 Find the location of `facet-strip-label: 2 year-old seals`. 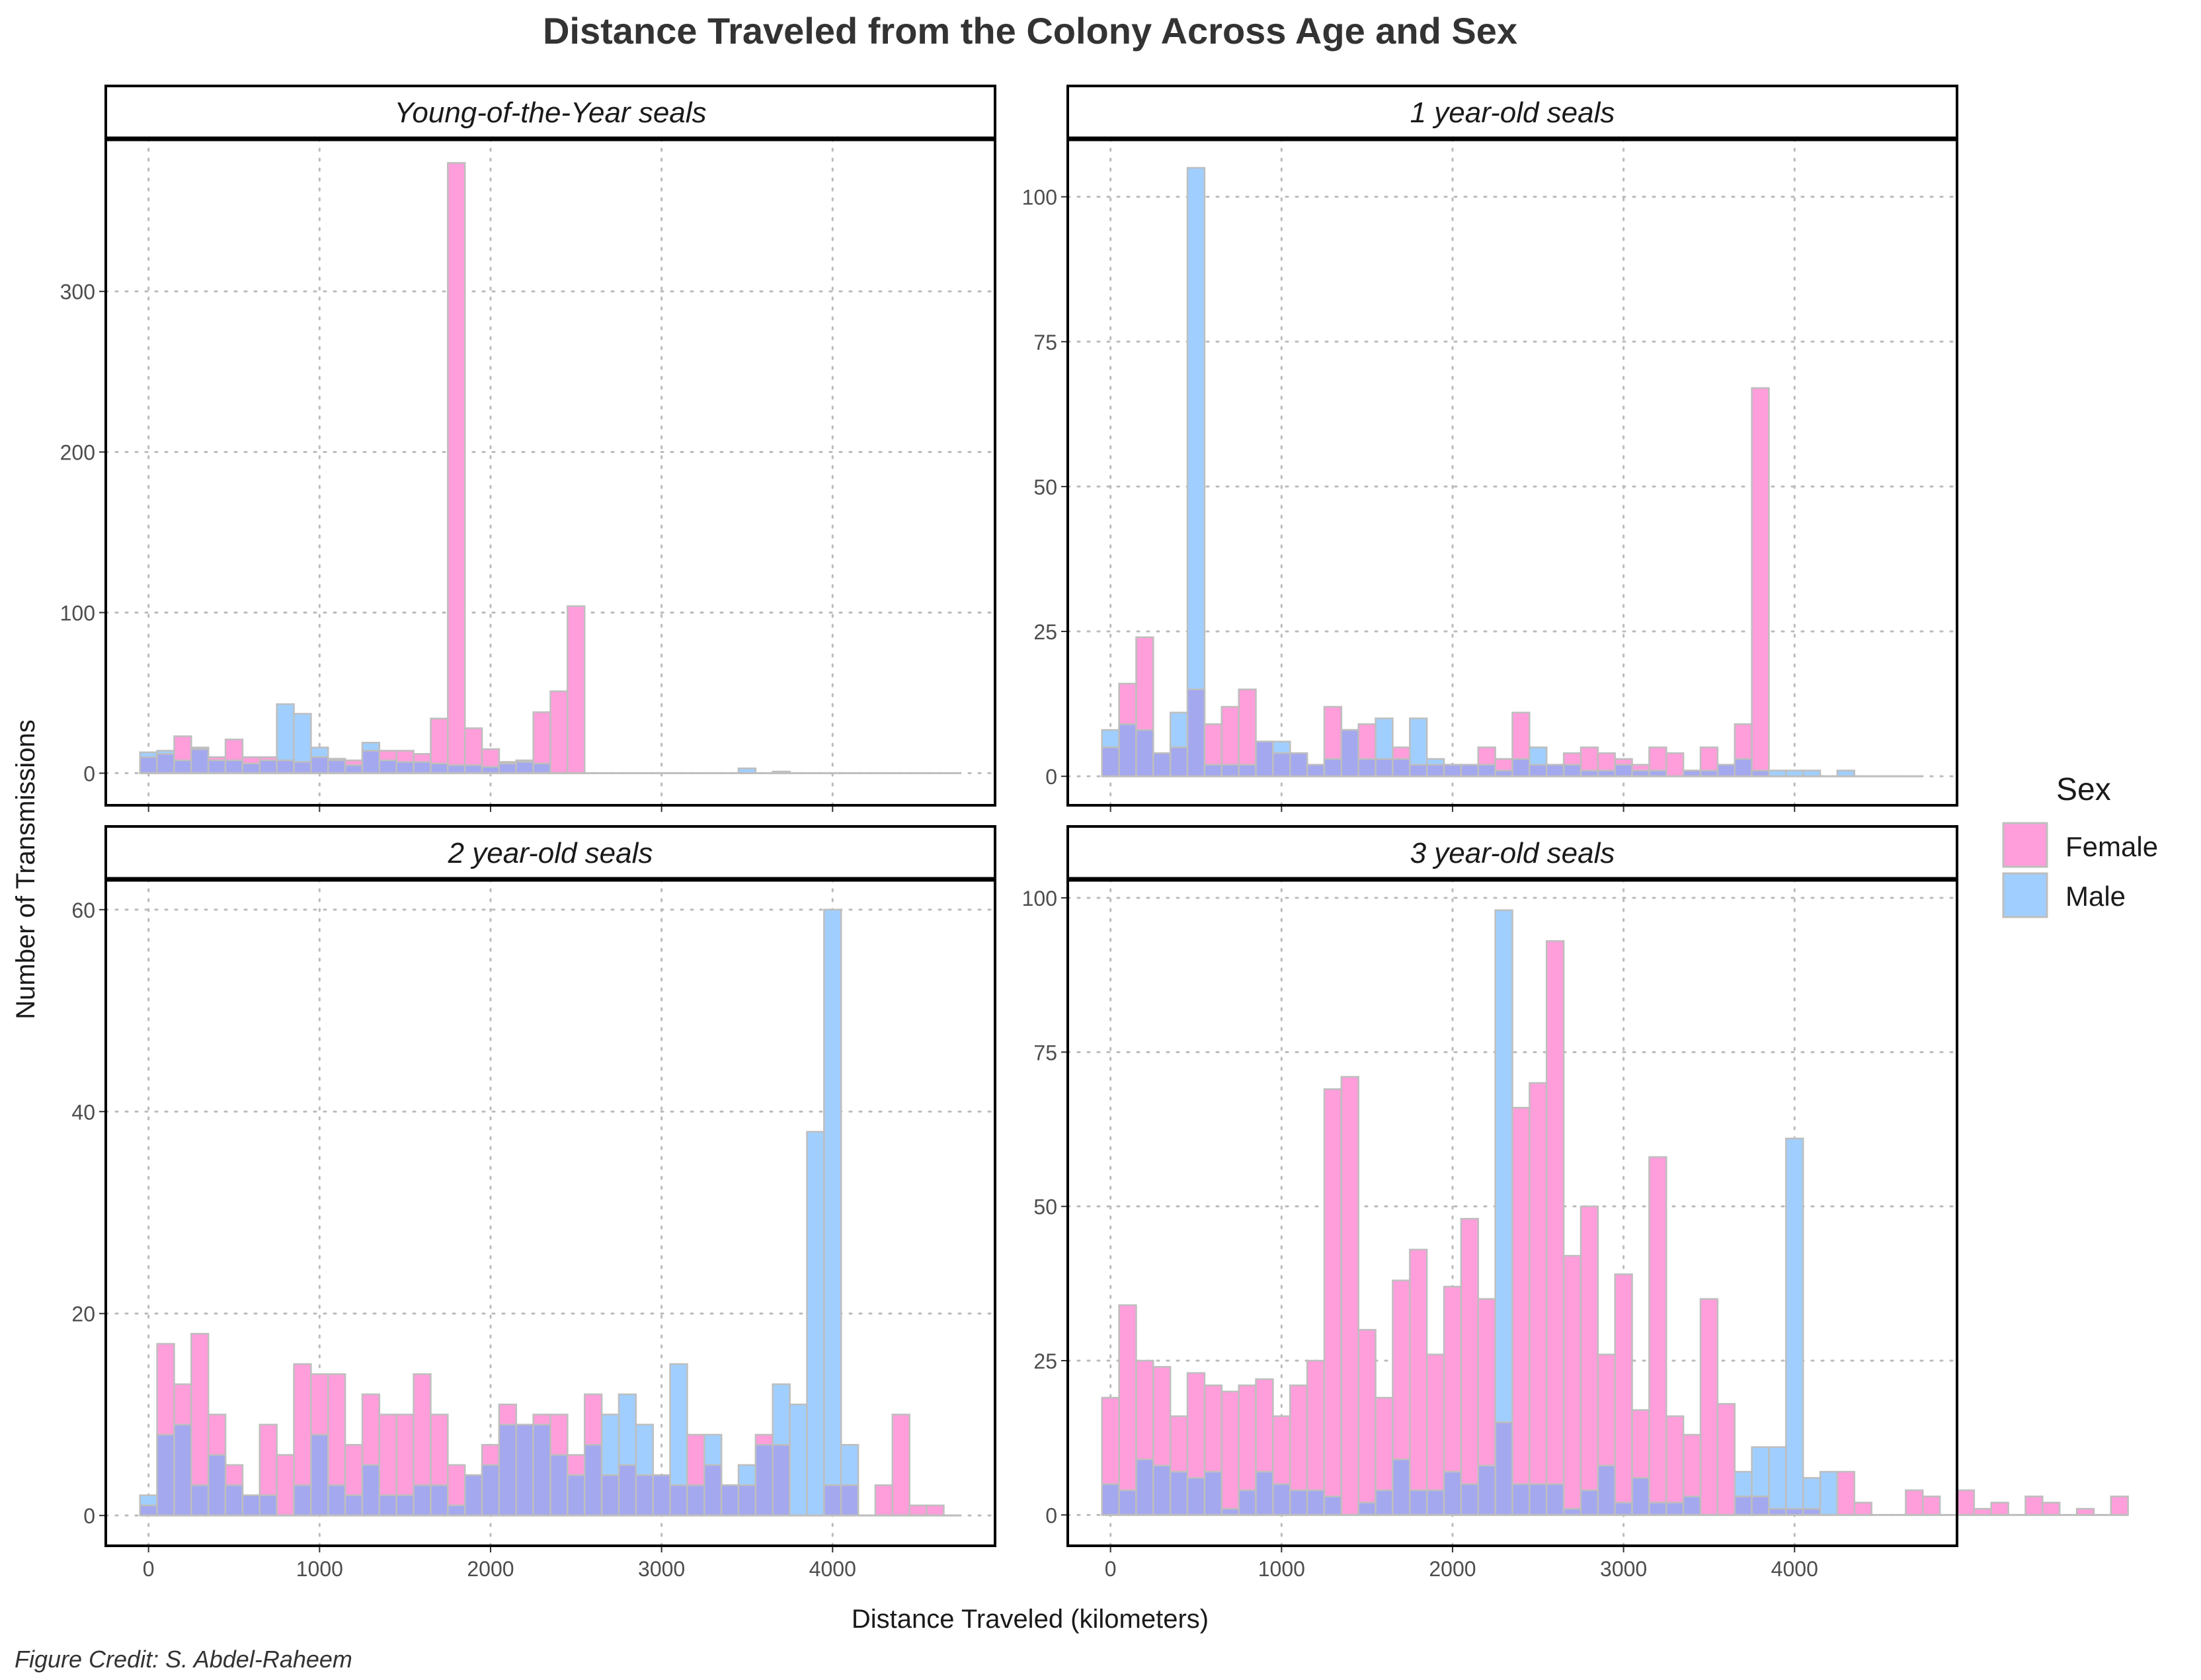

facet-strip-label: 2 year-old seals is located at coordinates (550, 853).